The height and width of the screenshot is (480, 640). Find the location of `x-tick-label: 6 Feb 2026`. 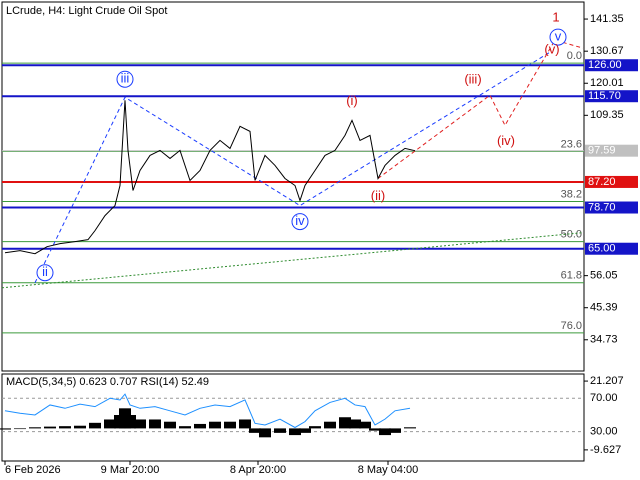

x-tick-label: 6 Feb 2026 is located at coordinates (33, 470).